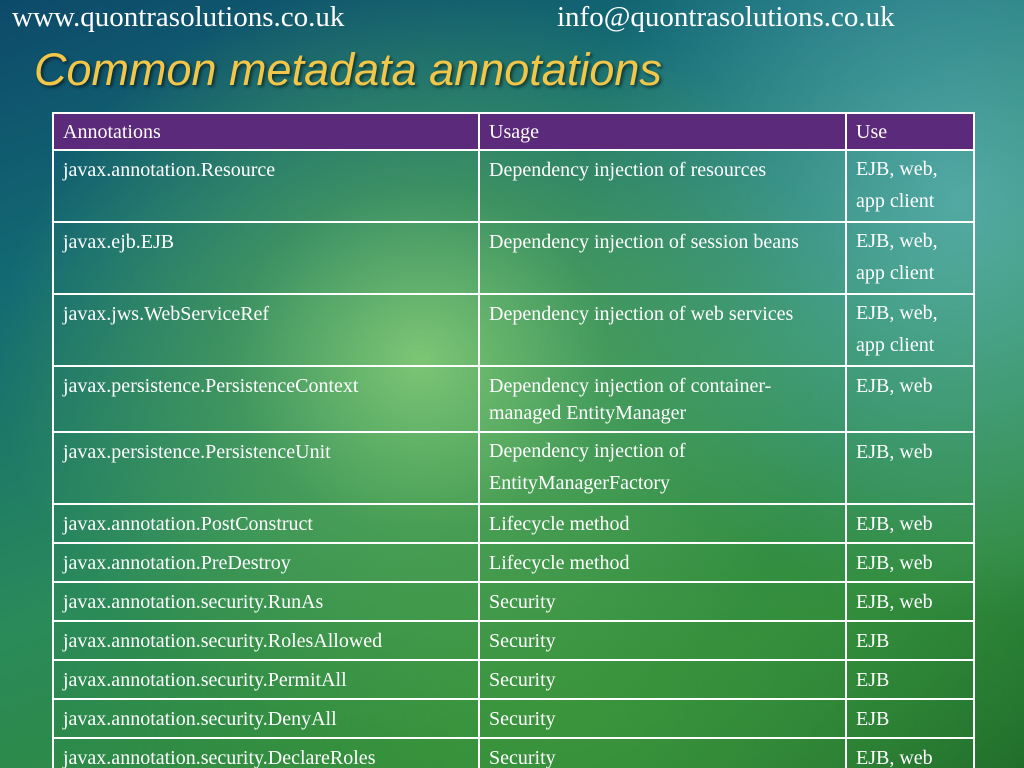  What do you see at coordinates (266, 186) in the screenshot?
I see `annotation-cell: javax.annotation.Resource` at bounding box center [266, 186].